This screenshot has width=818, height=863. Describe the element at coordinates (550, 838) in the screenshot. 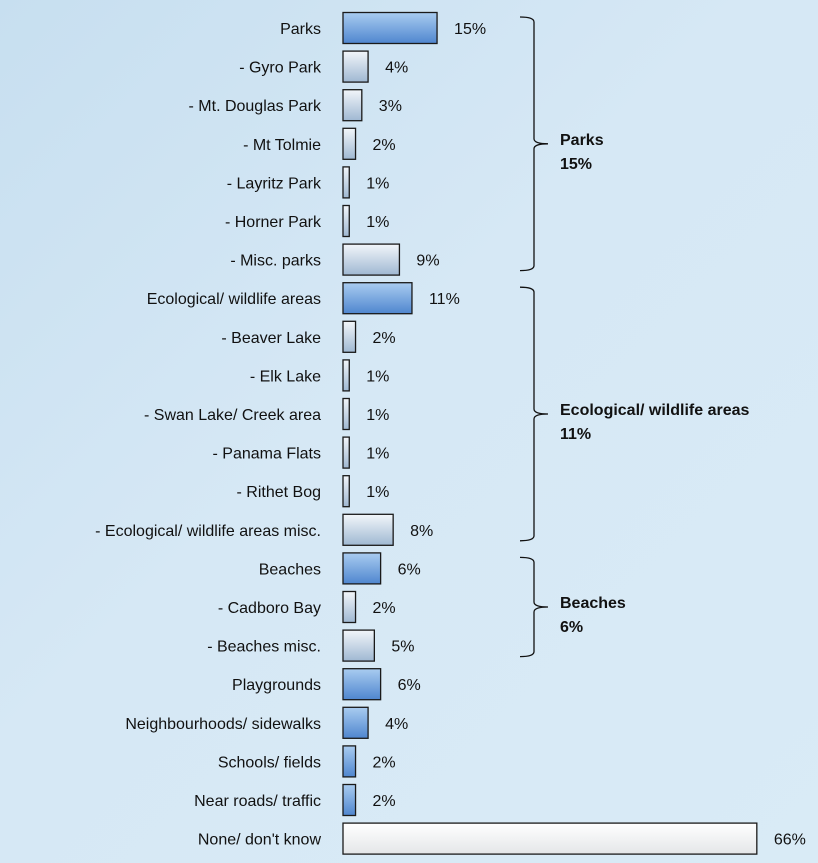

I see `bar-none-don-t-know` at that location.